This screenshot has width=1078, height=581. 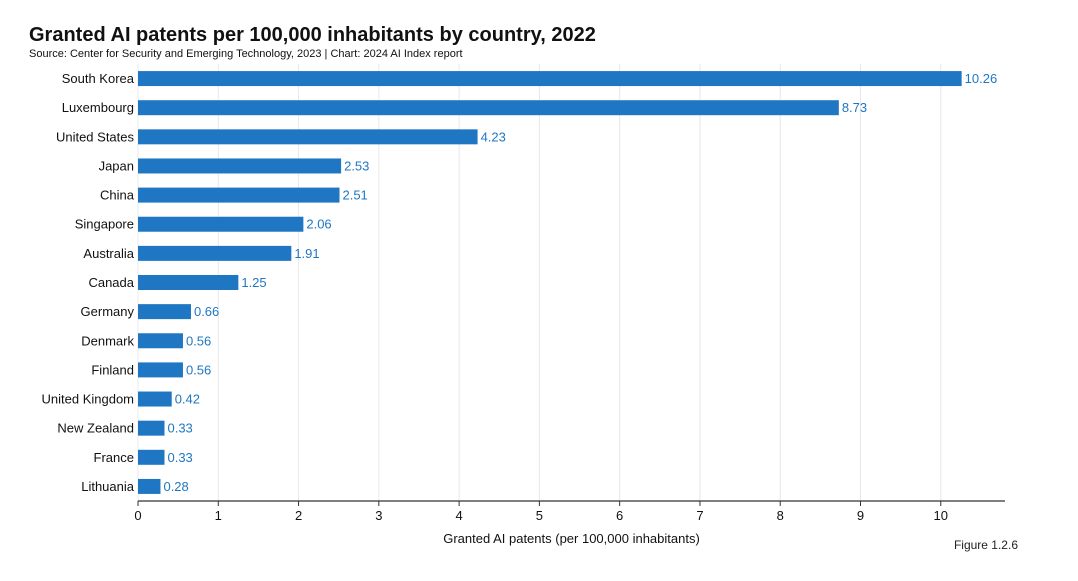 I want to click on x-tick-label-10: 10, so click(x=941, y=515).